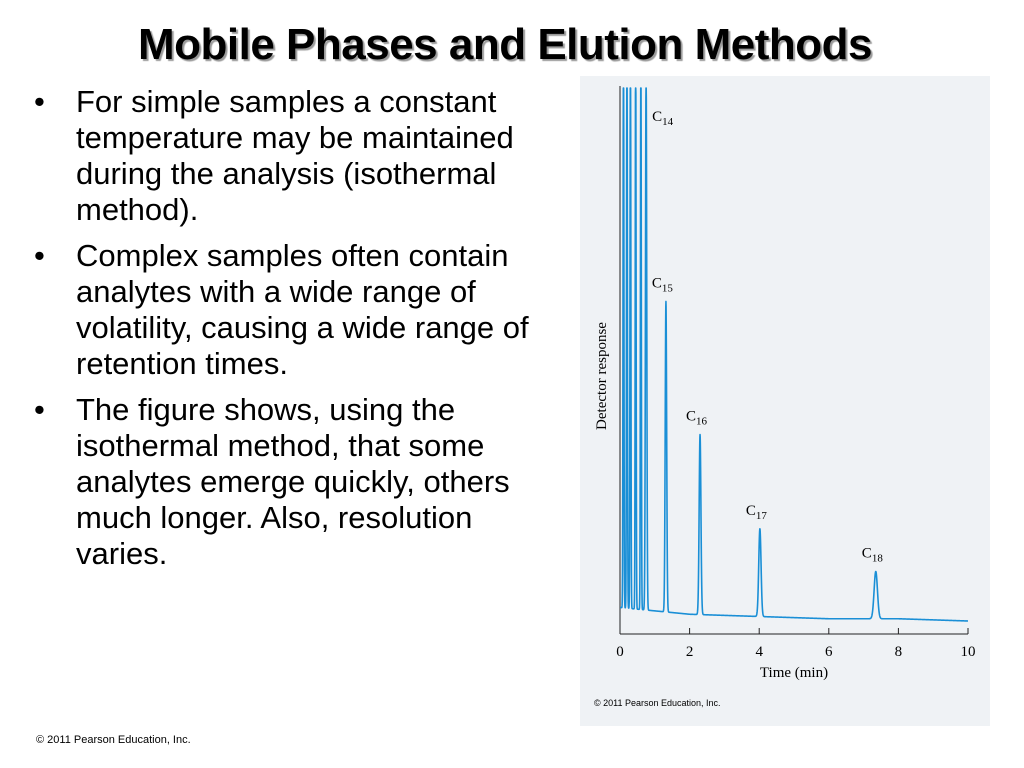  Describe the element at coordinates (657, 703) in the screenshot. I see `figure-credit: © 2011 Pearson Education, Inc.` at that location.